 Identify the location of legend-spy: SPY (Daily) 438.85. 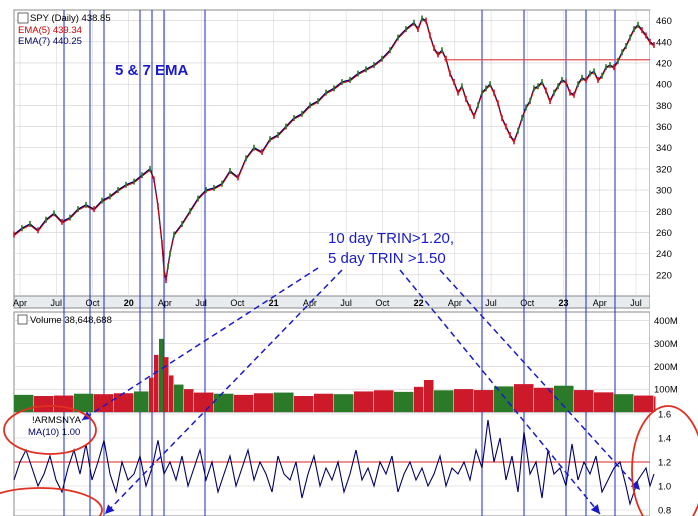
(70, 18).